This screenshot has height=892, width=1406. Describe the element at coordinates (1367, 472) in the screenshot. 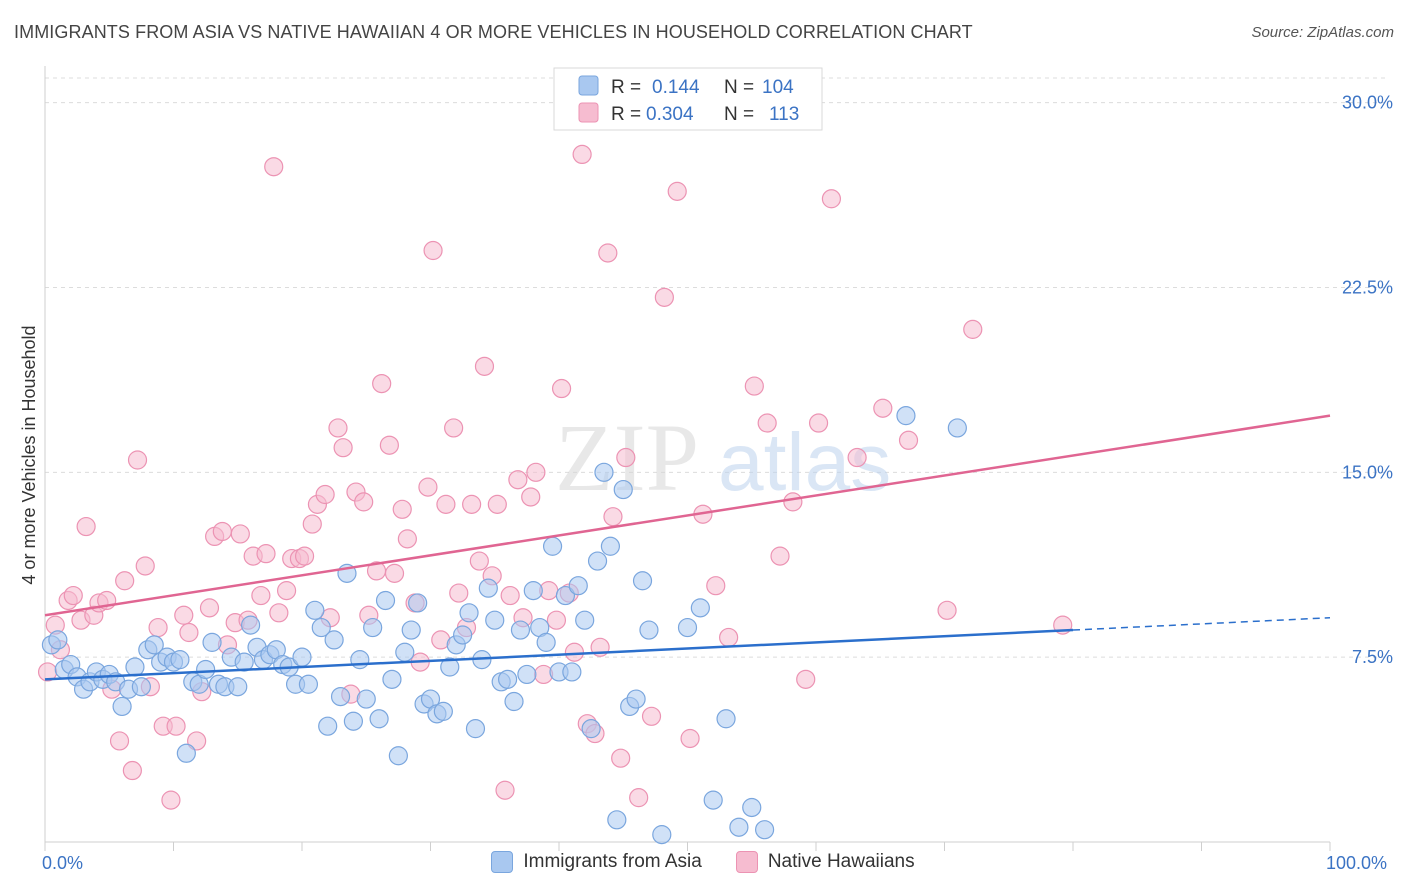

I see `y-tick-label: 15.0%` at that location.